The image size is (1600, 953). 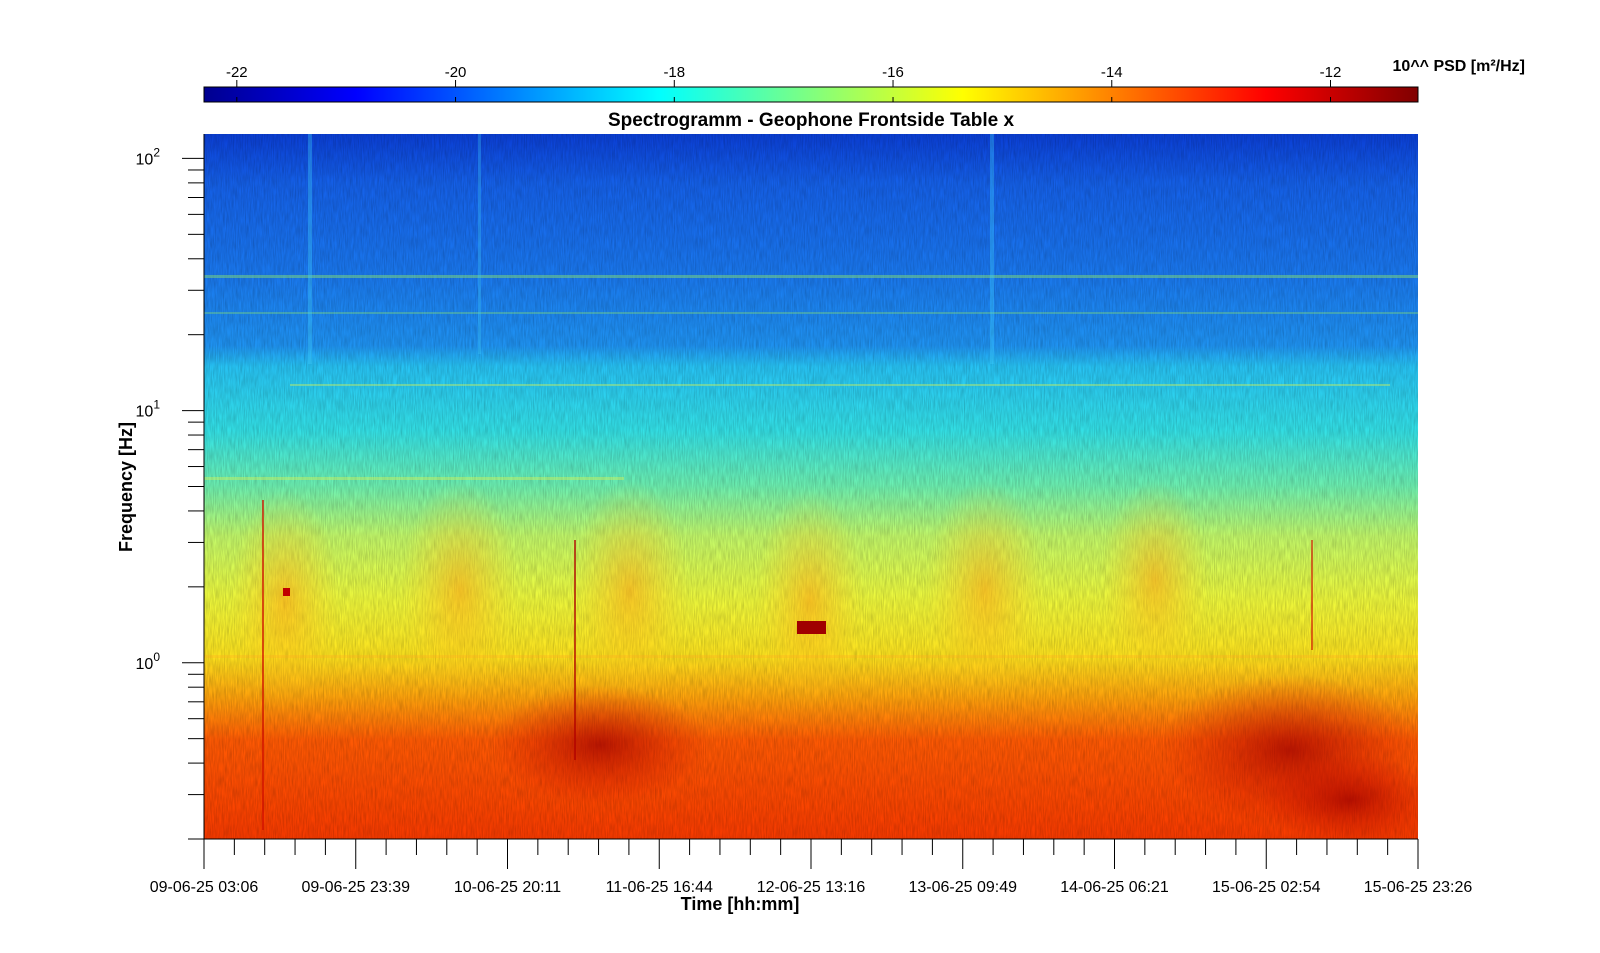 I want to click on colorbar-tick-label: -22, so click(x=237, y=72).